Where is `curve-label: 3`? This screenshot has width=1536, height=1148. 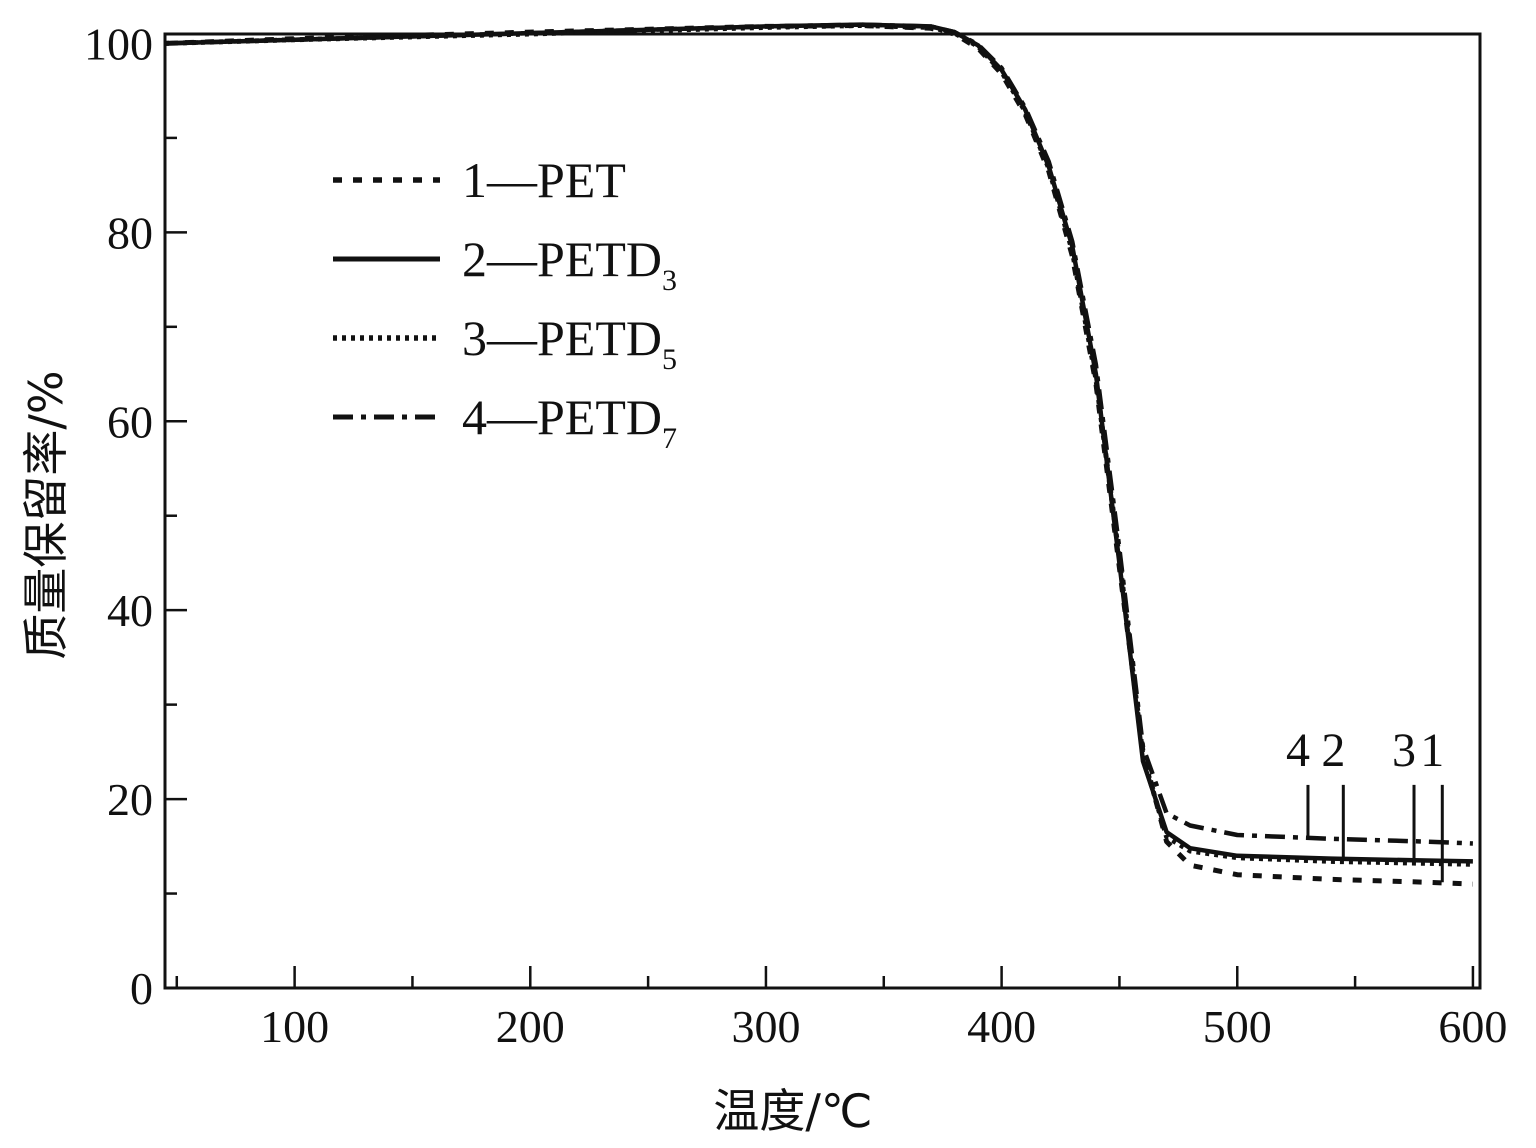
curve-label: 3 is located at coordinates (1404, 750).